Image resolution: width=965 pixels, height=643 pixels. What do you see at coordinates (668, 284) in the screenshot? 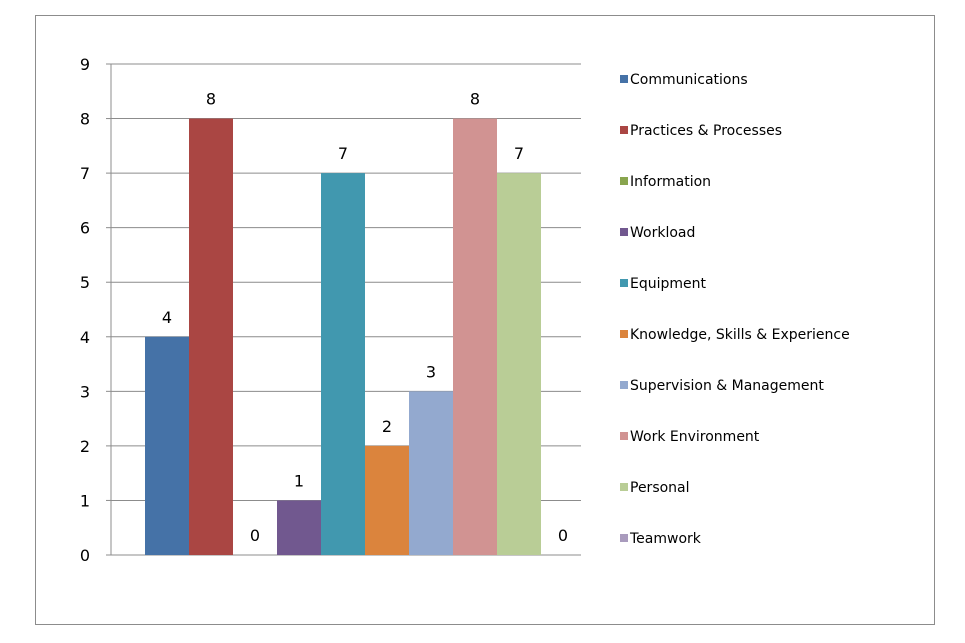
I see `legend-label: Equipment` at bounding box center [668, 284].